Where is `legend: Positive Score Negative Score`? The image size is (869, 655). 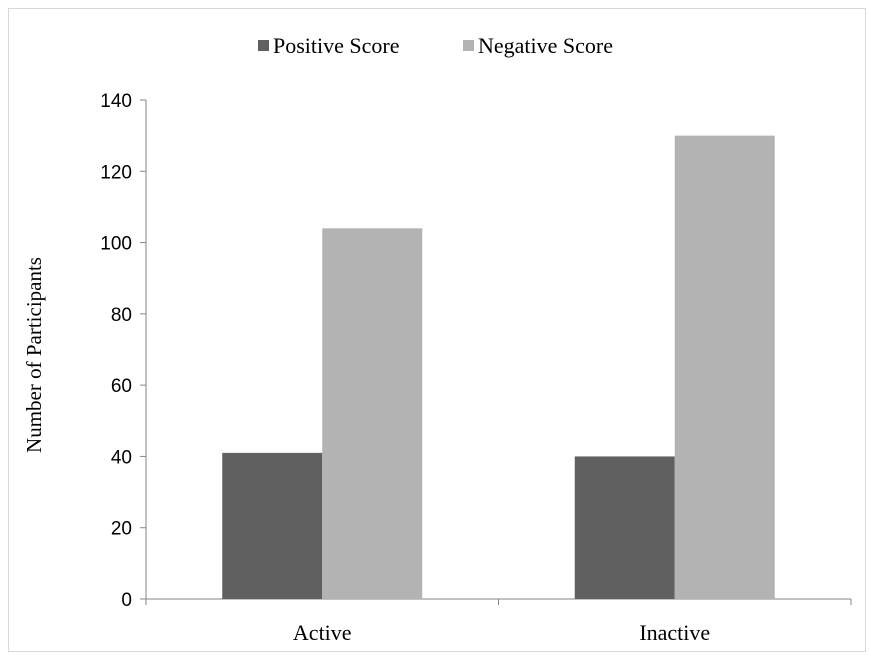
legend: Positive Score Negative Score is located at coordinates (435, 45).